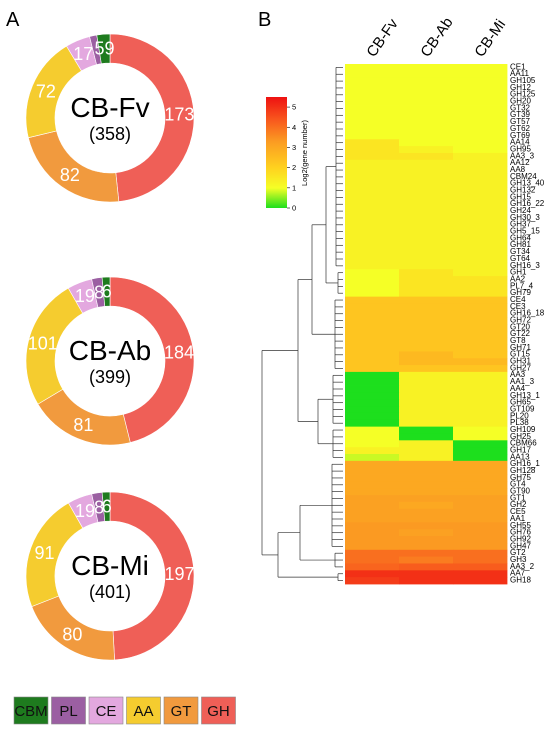 The height and width of the screenshot is (730, 550). I want to click on legend-swatch-aa, so click(143, 710).